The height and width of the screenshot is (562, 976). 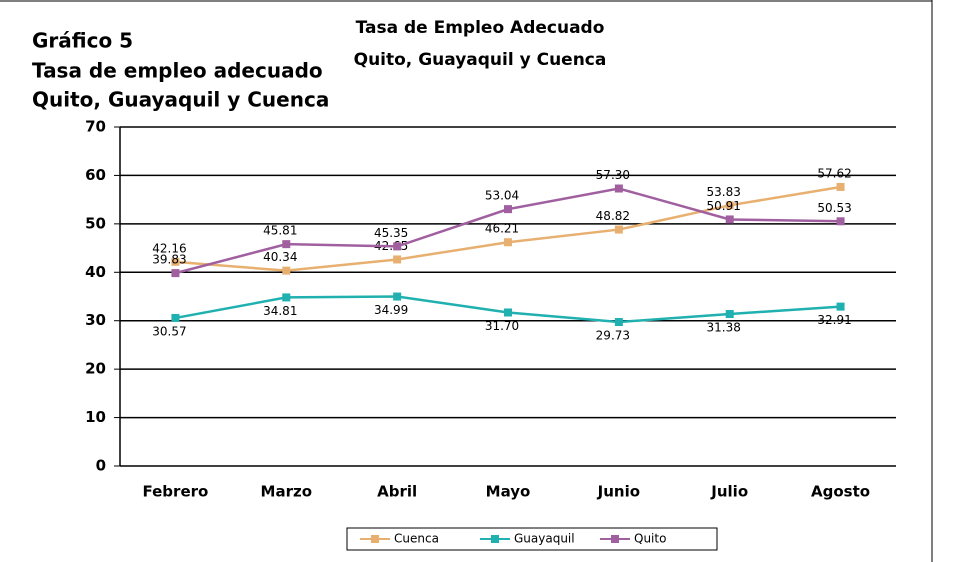 What do you see at coordinates (180, 100) in the screenshot?
I see `header-line: Quito, Guayaquil y Cuenca` at bounding box center [180, 100].